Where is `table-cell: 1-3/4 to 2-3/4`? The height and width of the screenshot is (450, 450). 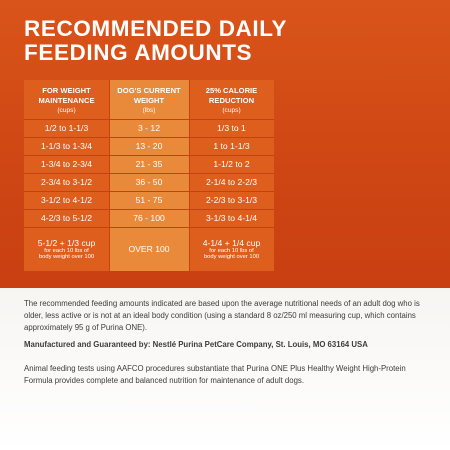
table-cell: 1-3/4 to 2-3/4 is located at coordinates (66, 164).